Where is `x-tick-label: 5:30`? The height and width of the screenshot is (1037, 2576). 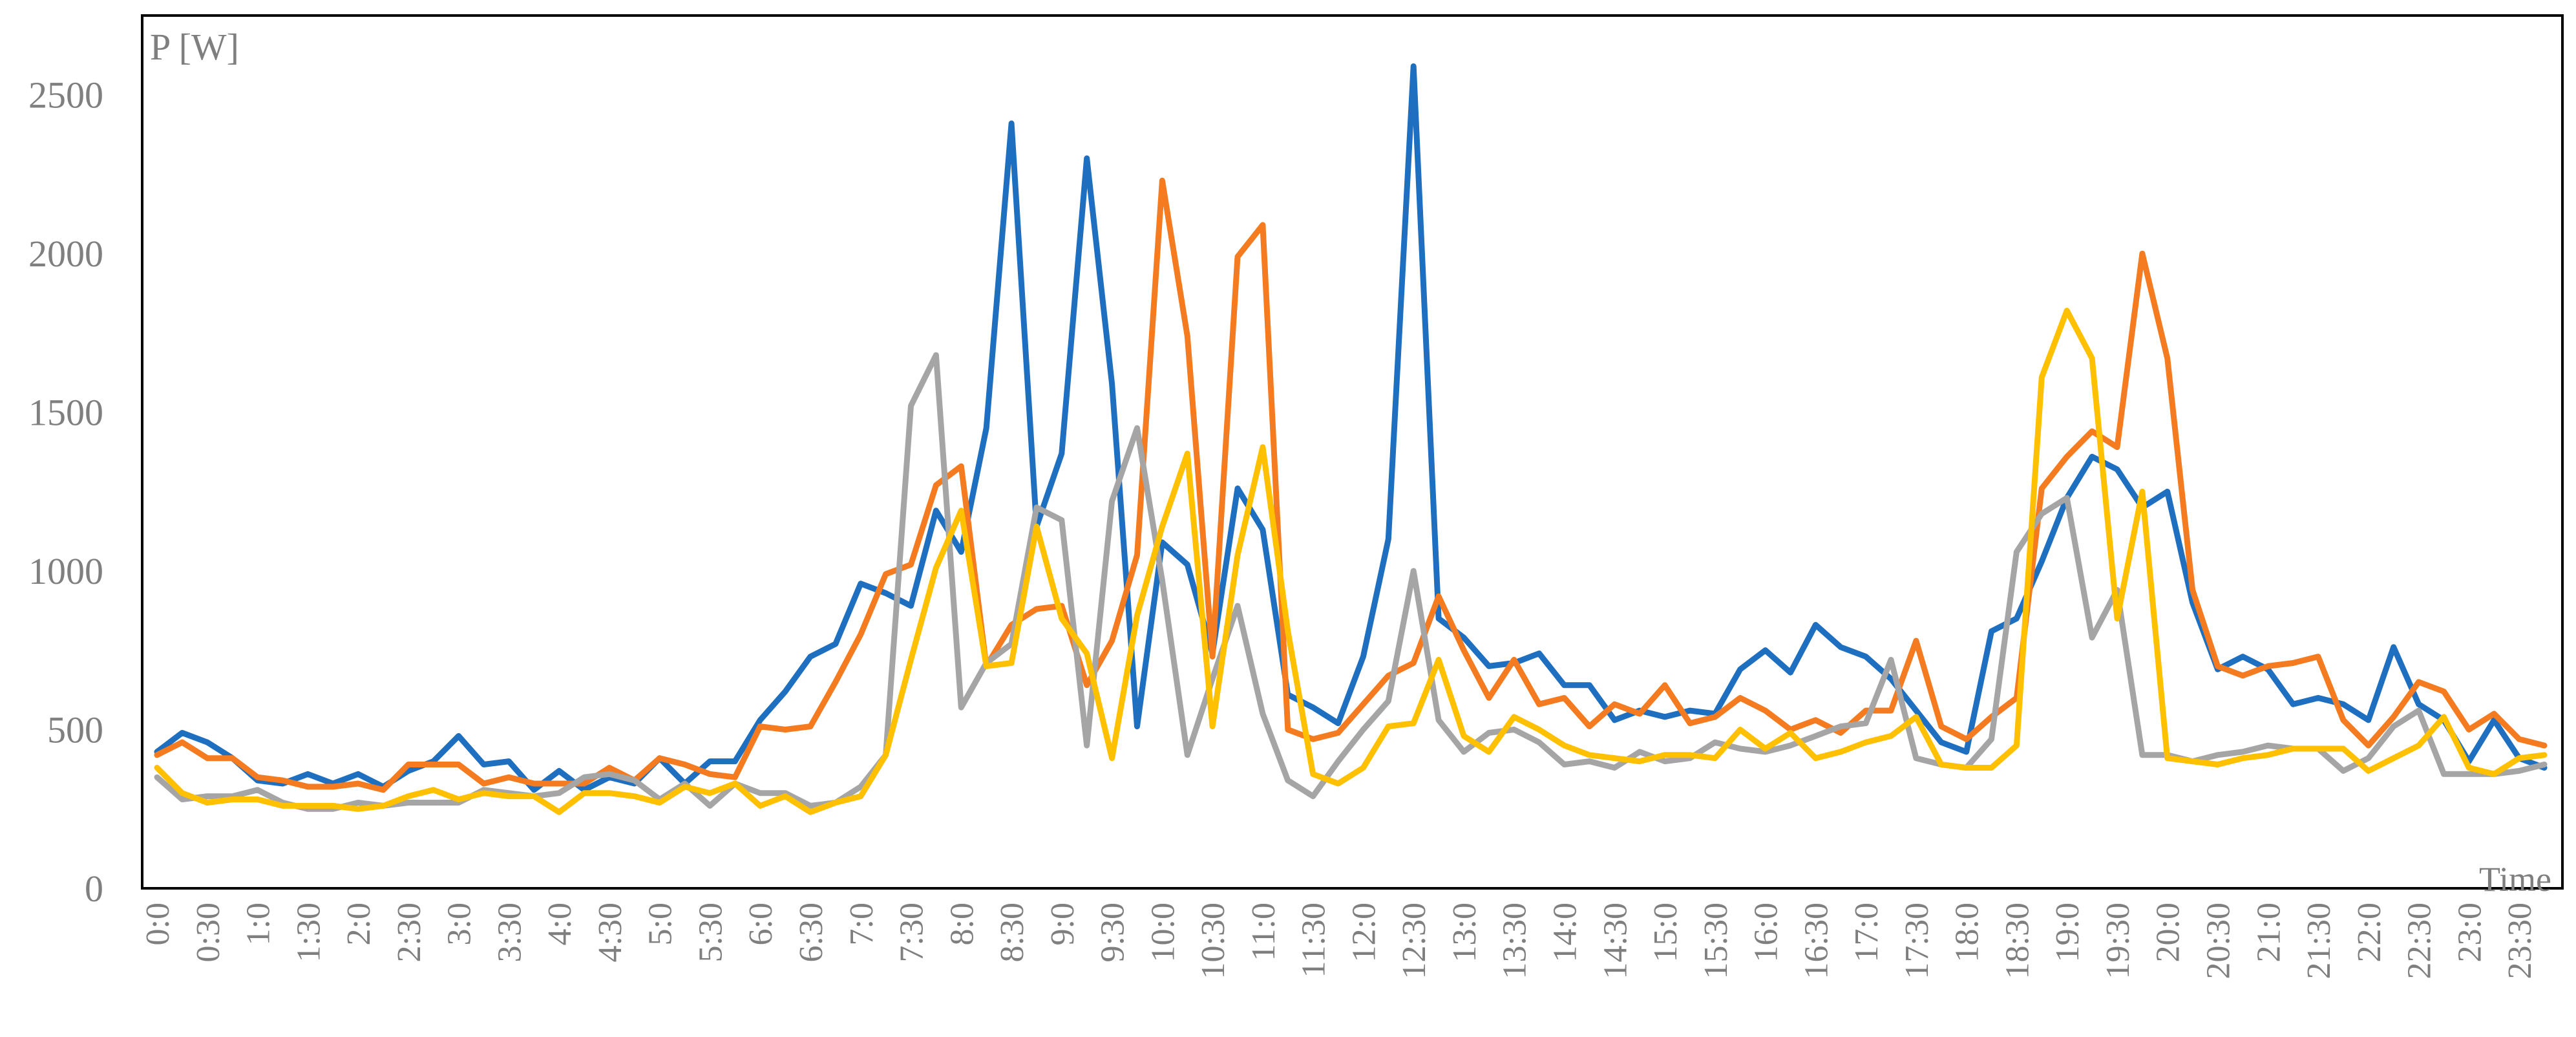 x-tick-label: 5:30 is located at coordinates (710, 932).